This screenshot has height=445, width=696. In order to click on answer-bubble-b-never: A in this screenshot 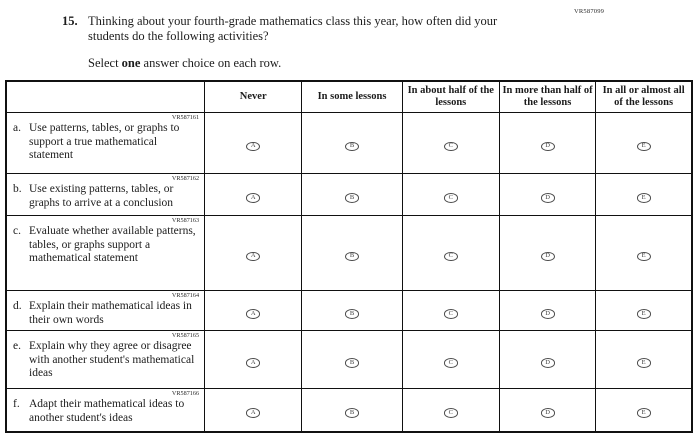, I will do `click(253, 198)`.